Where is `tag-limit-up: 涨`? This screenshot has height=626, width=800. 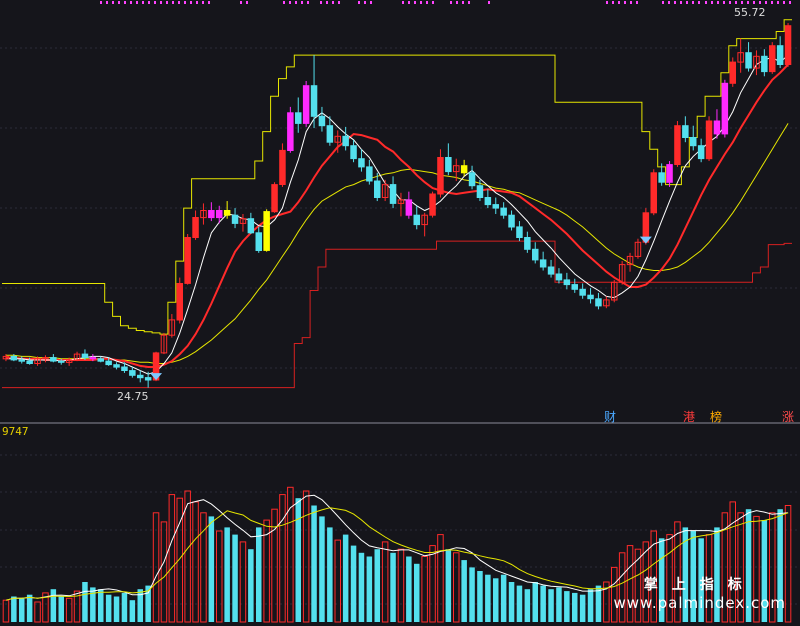 tag-limit-up: 涨 is located at coordinates (788, 417).